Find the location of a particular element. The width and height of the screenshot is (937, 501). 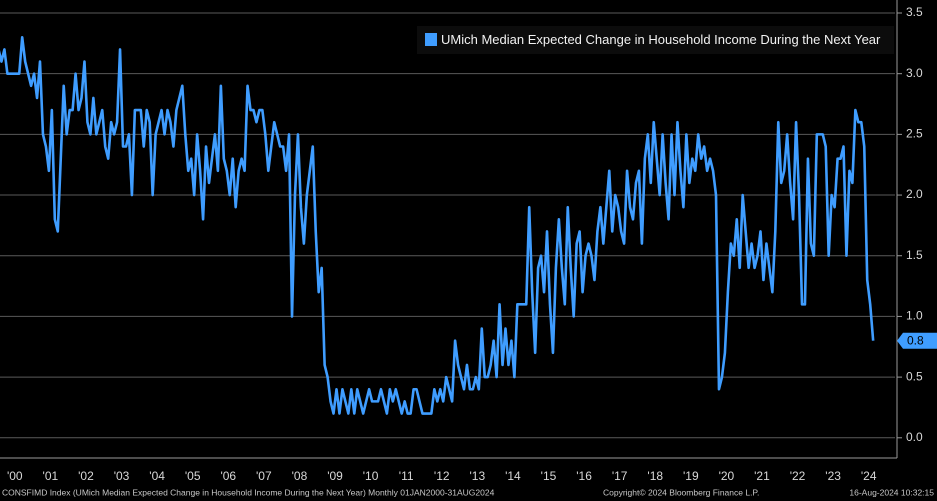

last-value-label: 0.8 is located at coordinates (915, 340).